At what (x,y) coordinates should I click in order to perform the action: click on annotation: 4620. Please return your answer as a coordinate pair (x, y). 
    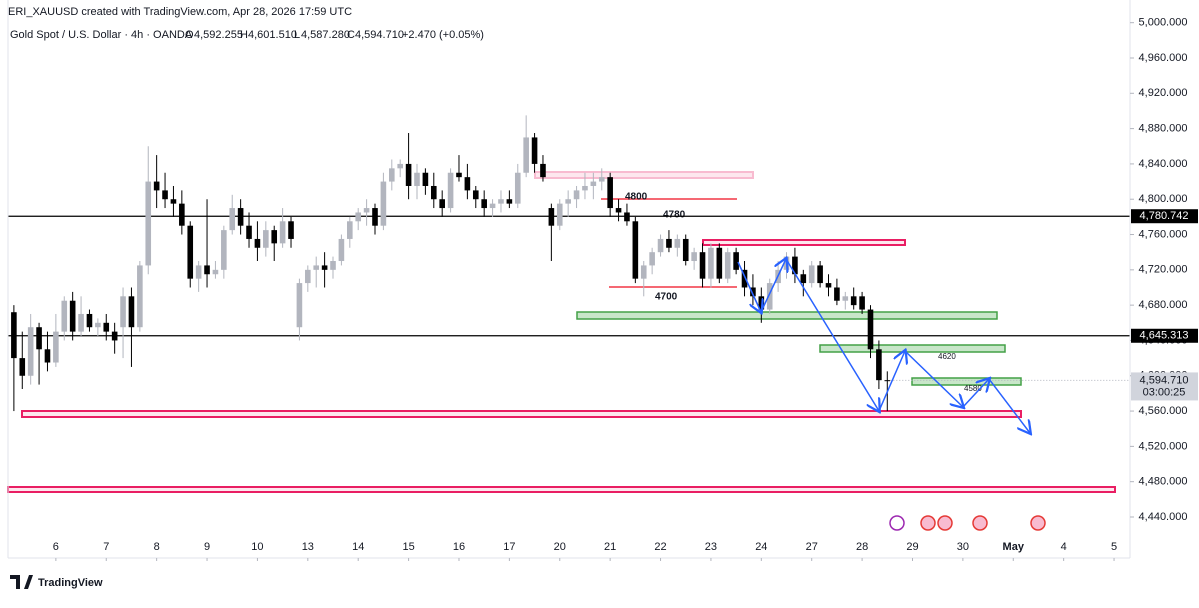
    Looking at the image, I should click on (947, 356).